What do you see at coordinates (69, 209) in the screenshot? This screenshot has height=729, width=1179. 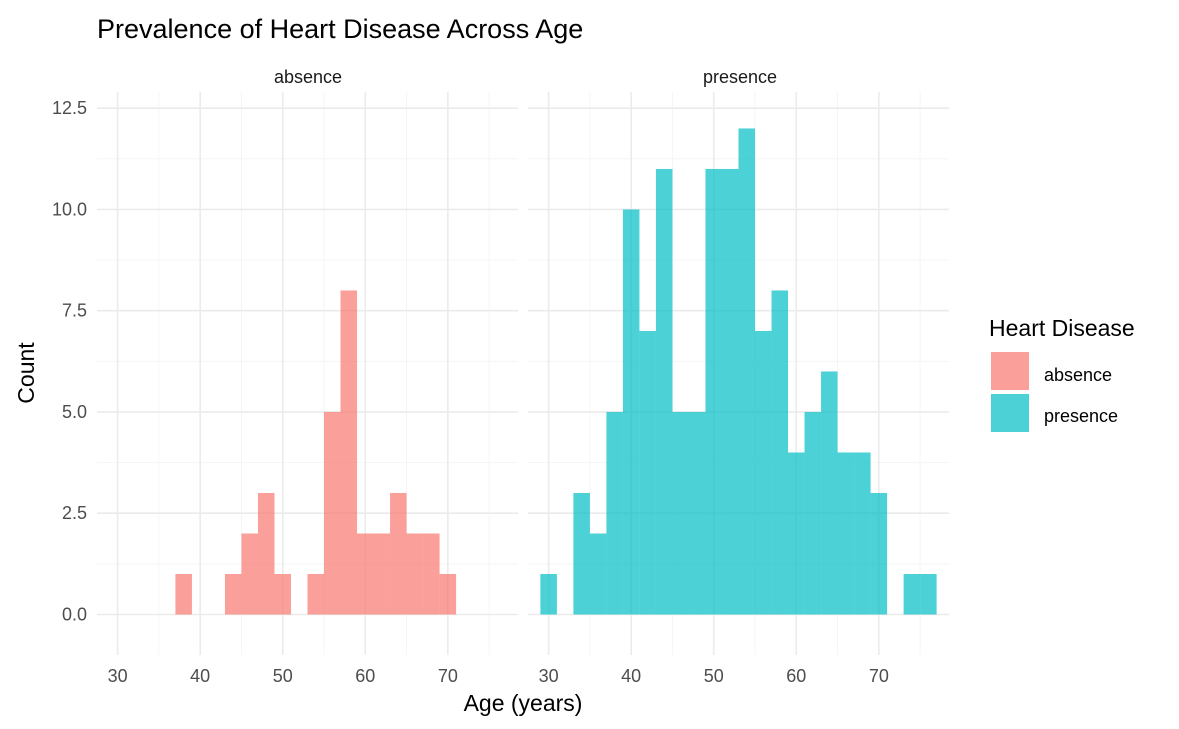 I see `y-tick-label: 10.0` at bounding box center [69, 209].